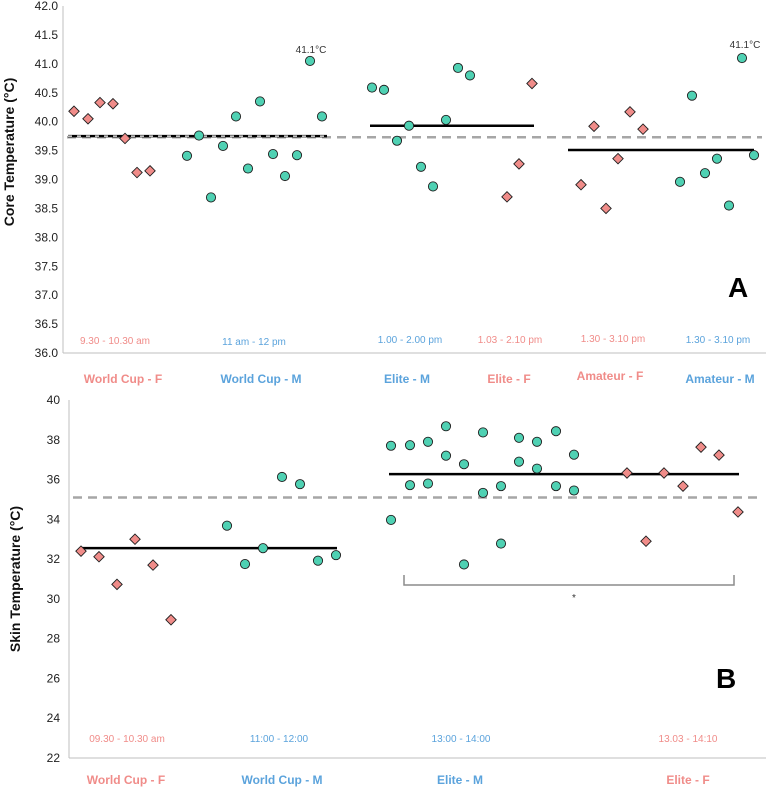 The height and width of the screenshot is (790, 766). What do you see at coordinates (407, 379) in the screenshot?
I see `panel-a-group-elite-m: Elite - M` at bounding box center [407, 379].